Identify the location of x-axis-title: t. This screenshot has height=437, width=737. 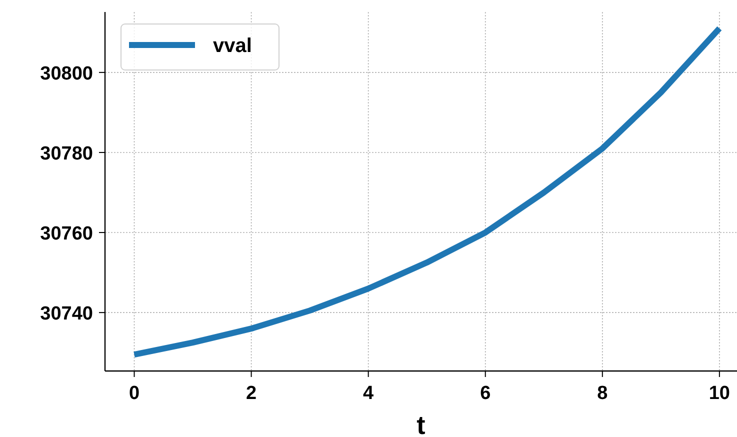
(421, 423).